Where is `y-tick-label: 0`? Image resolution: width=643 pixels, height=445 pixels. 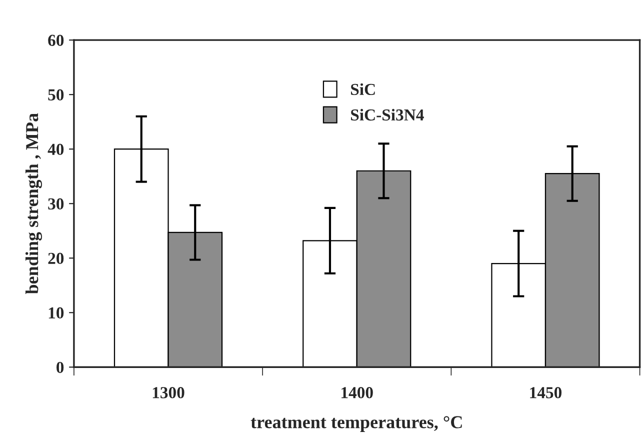 y-tick-label: 0 is located at coordinates (60, 368).